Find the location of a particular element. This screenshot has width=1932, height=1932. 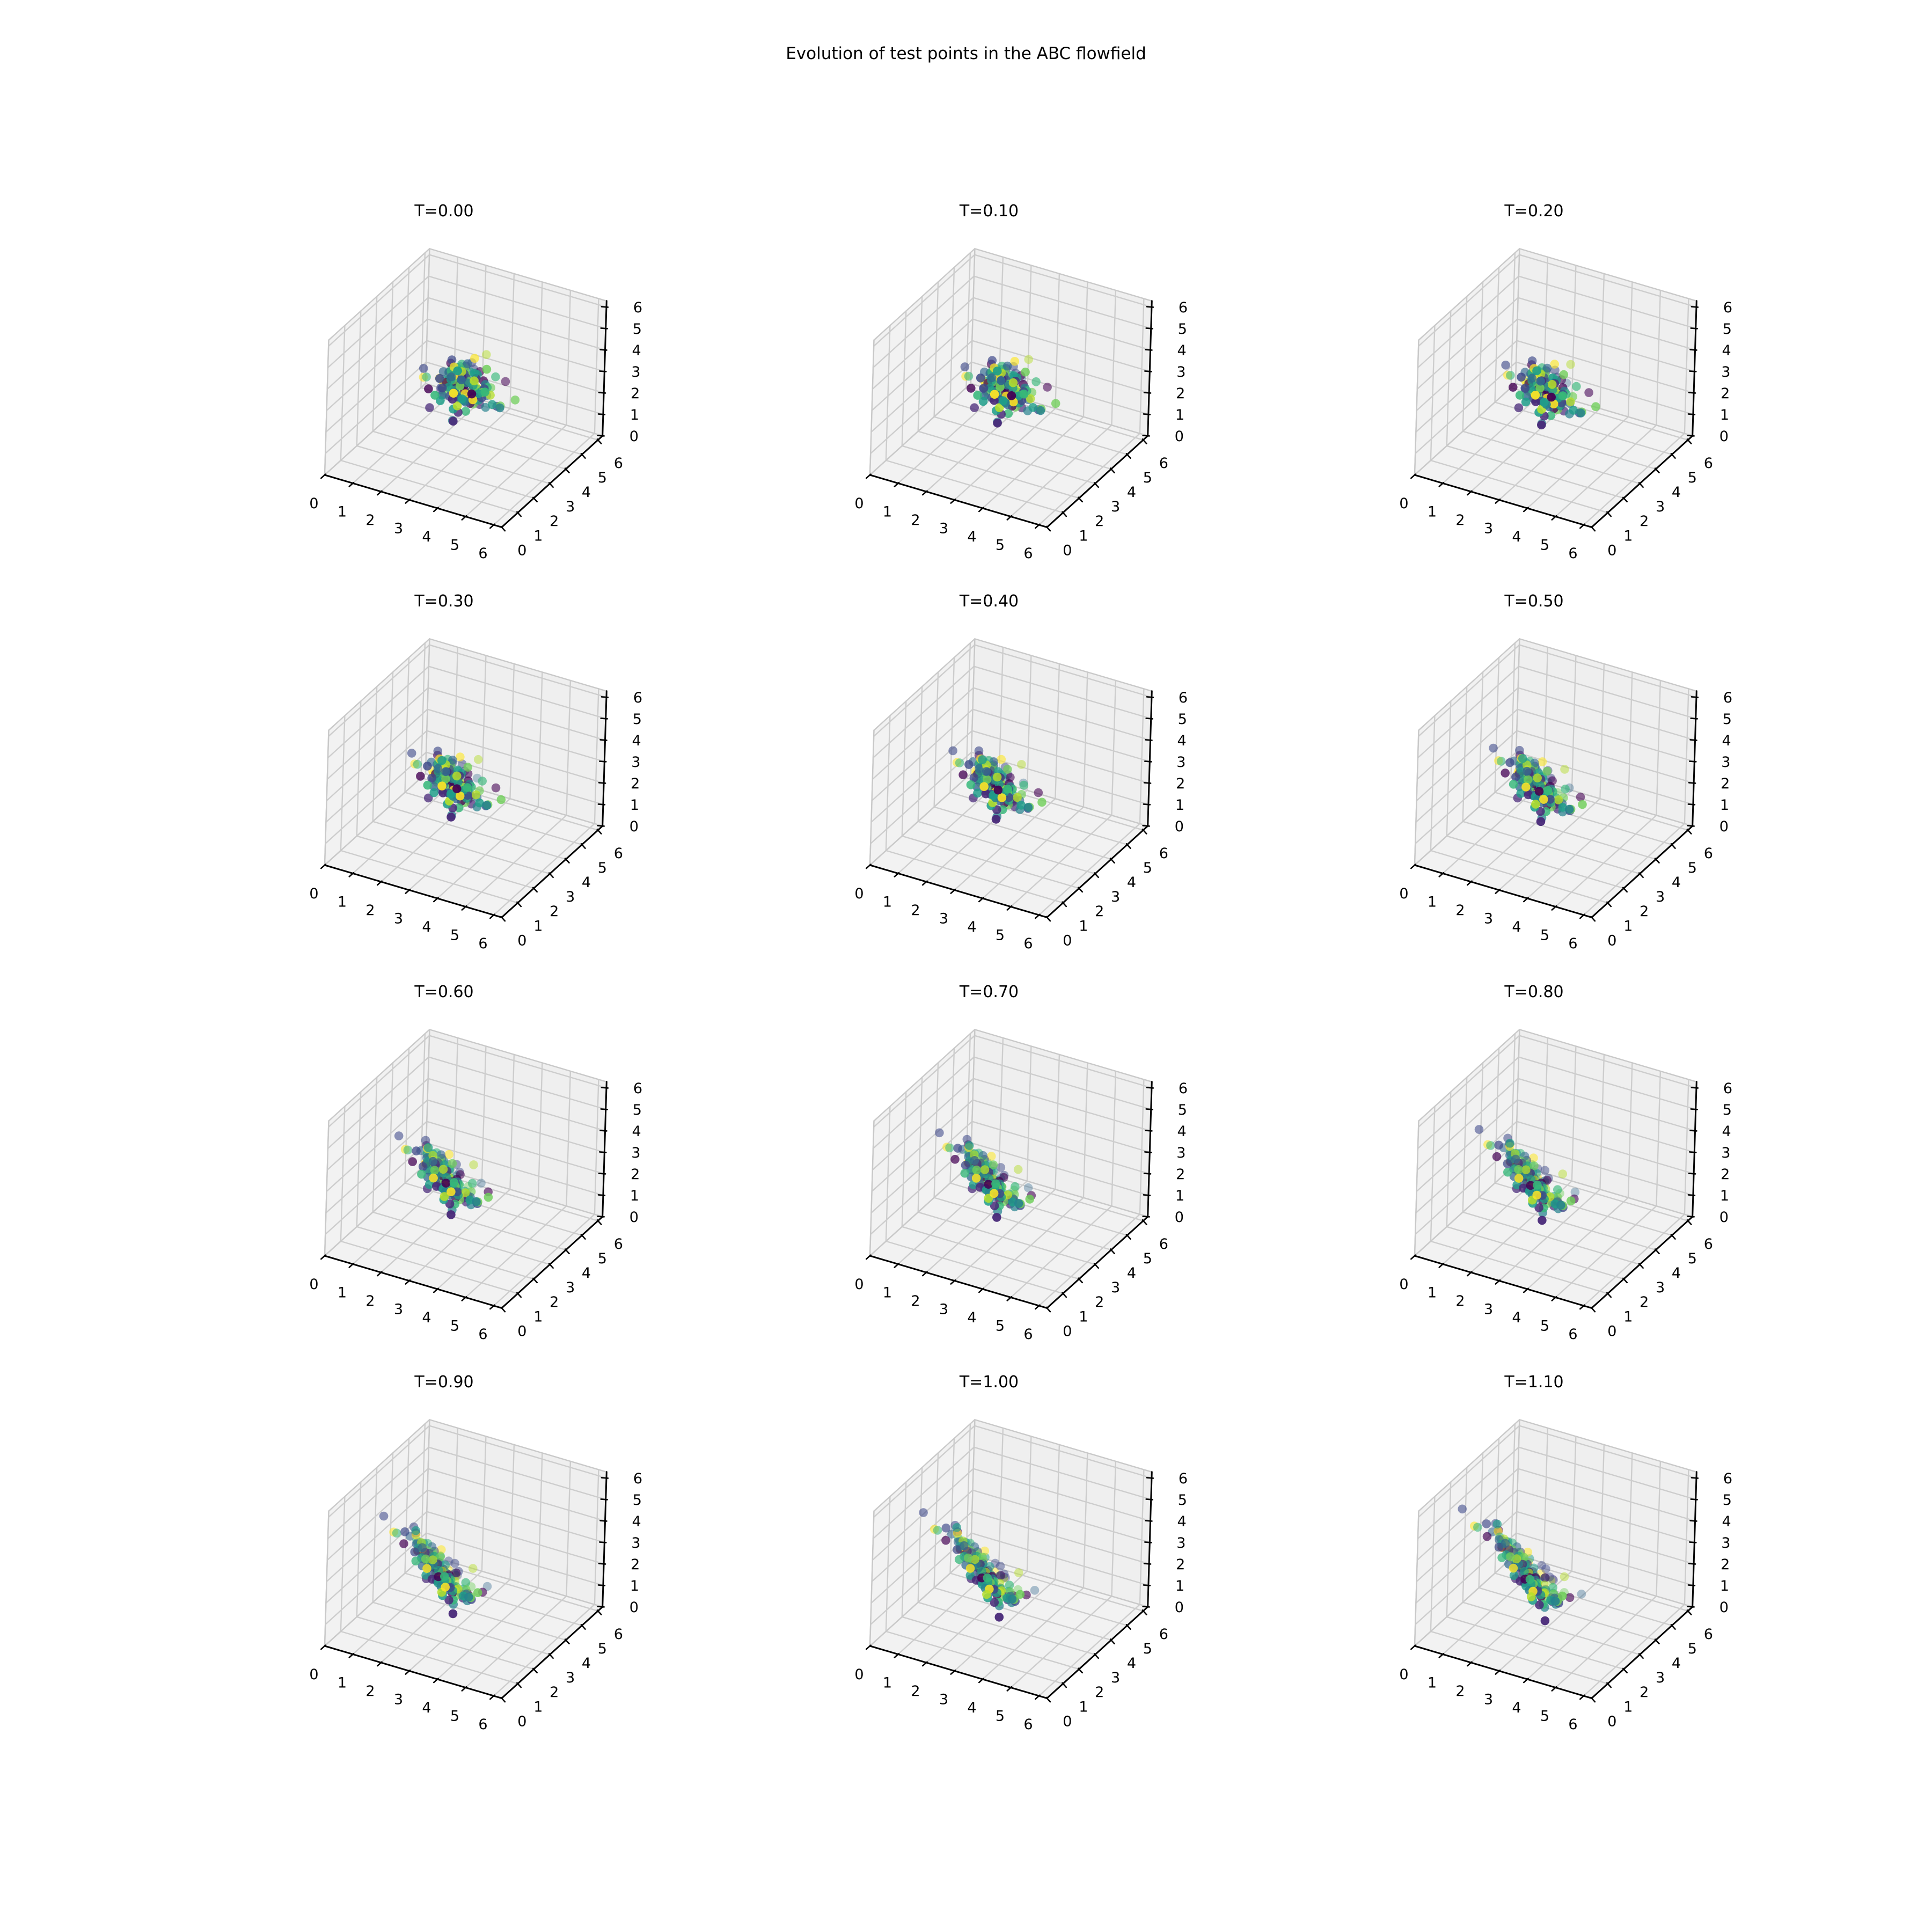

z-tick-label: 6 is located at coordinates (1182, 1478).